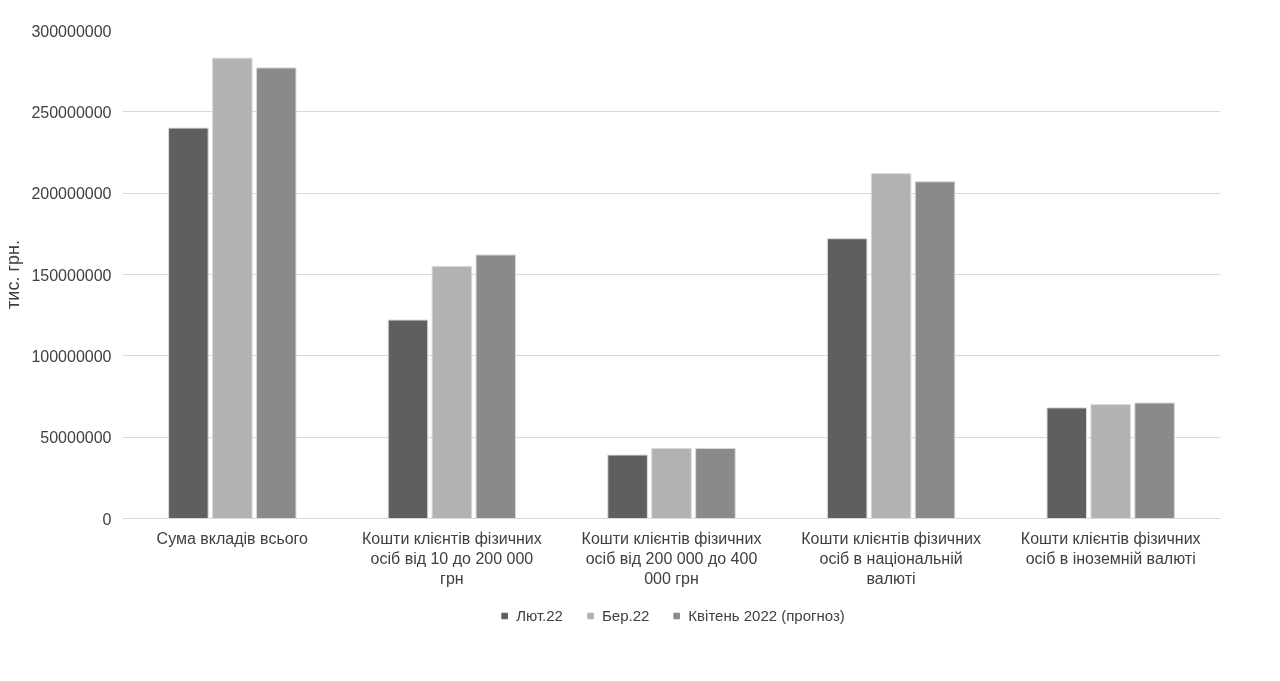 This screenshot has width=1280, height=681. I want to click on legend-label: Лют.22, so click(539, 615).